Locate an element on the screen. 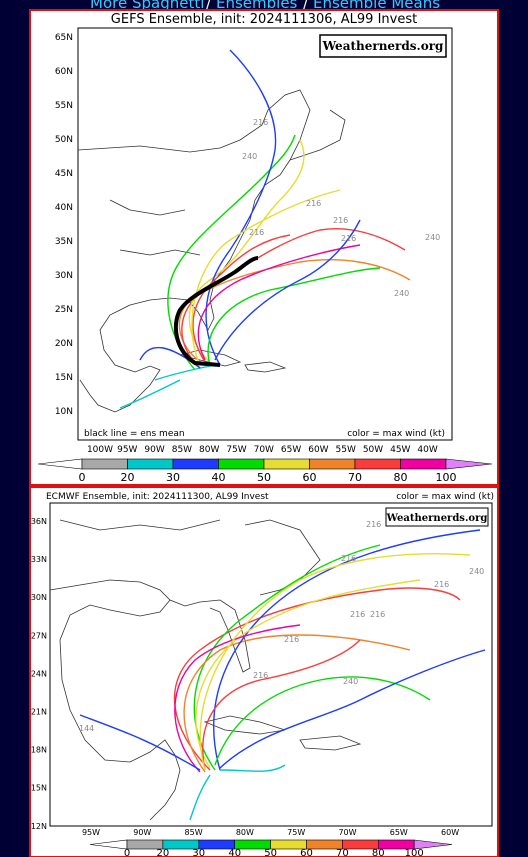 This screenshot has width=528, height=857. lon-label: 45W is located at coordinates (400, 450).